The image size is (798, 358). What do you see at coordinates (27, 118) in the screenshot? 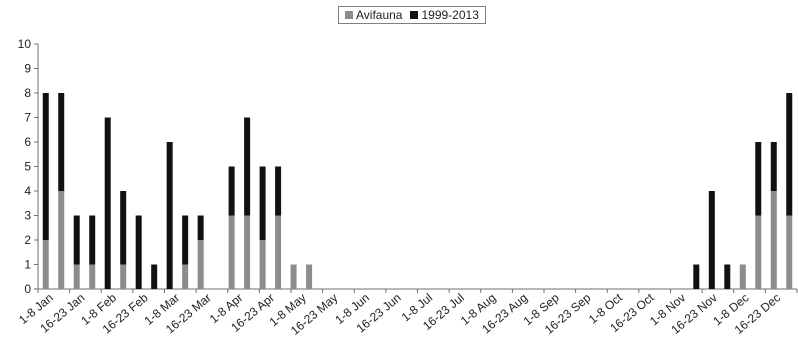
I see `y-tick-label: 7` at bounding box center [27, 118].